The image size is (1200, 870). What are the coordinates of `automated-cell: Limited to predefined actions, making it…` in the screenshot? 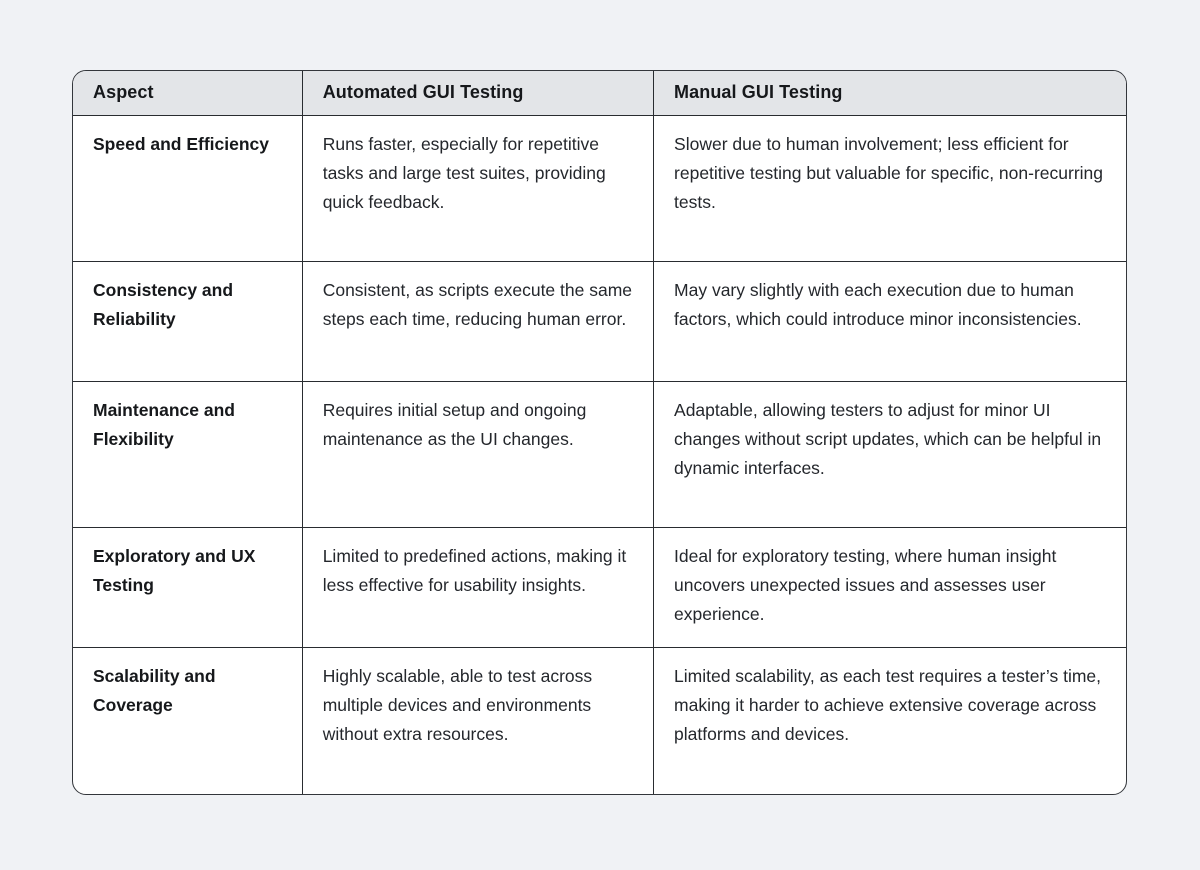 It's located at (477, 587).